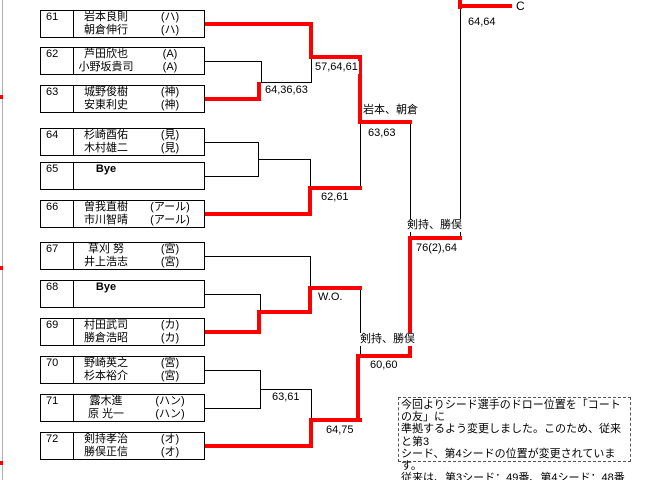 The height and width of the screenshot is (480, 647). I want to click on player-name: 安東利史, so click(106, 105).